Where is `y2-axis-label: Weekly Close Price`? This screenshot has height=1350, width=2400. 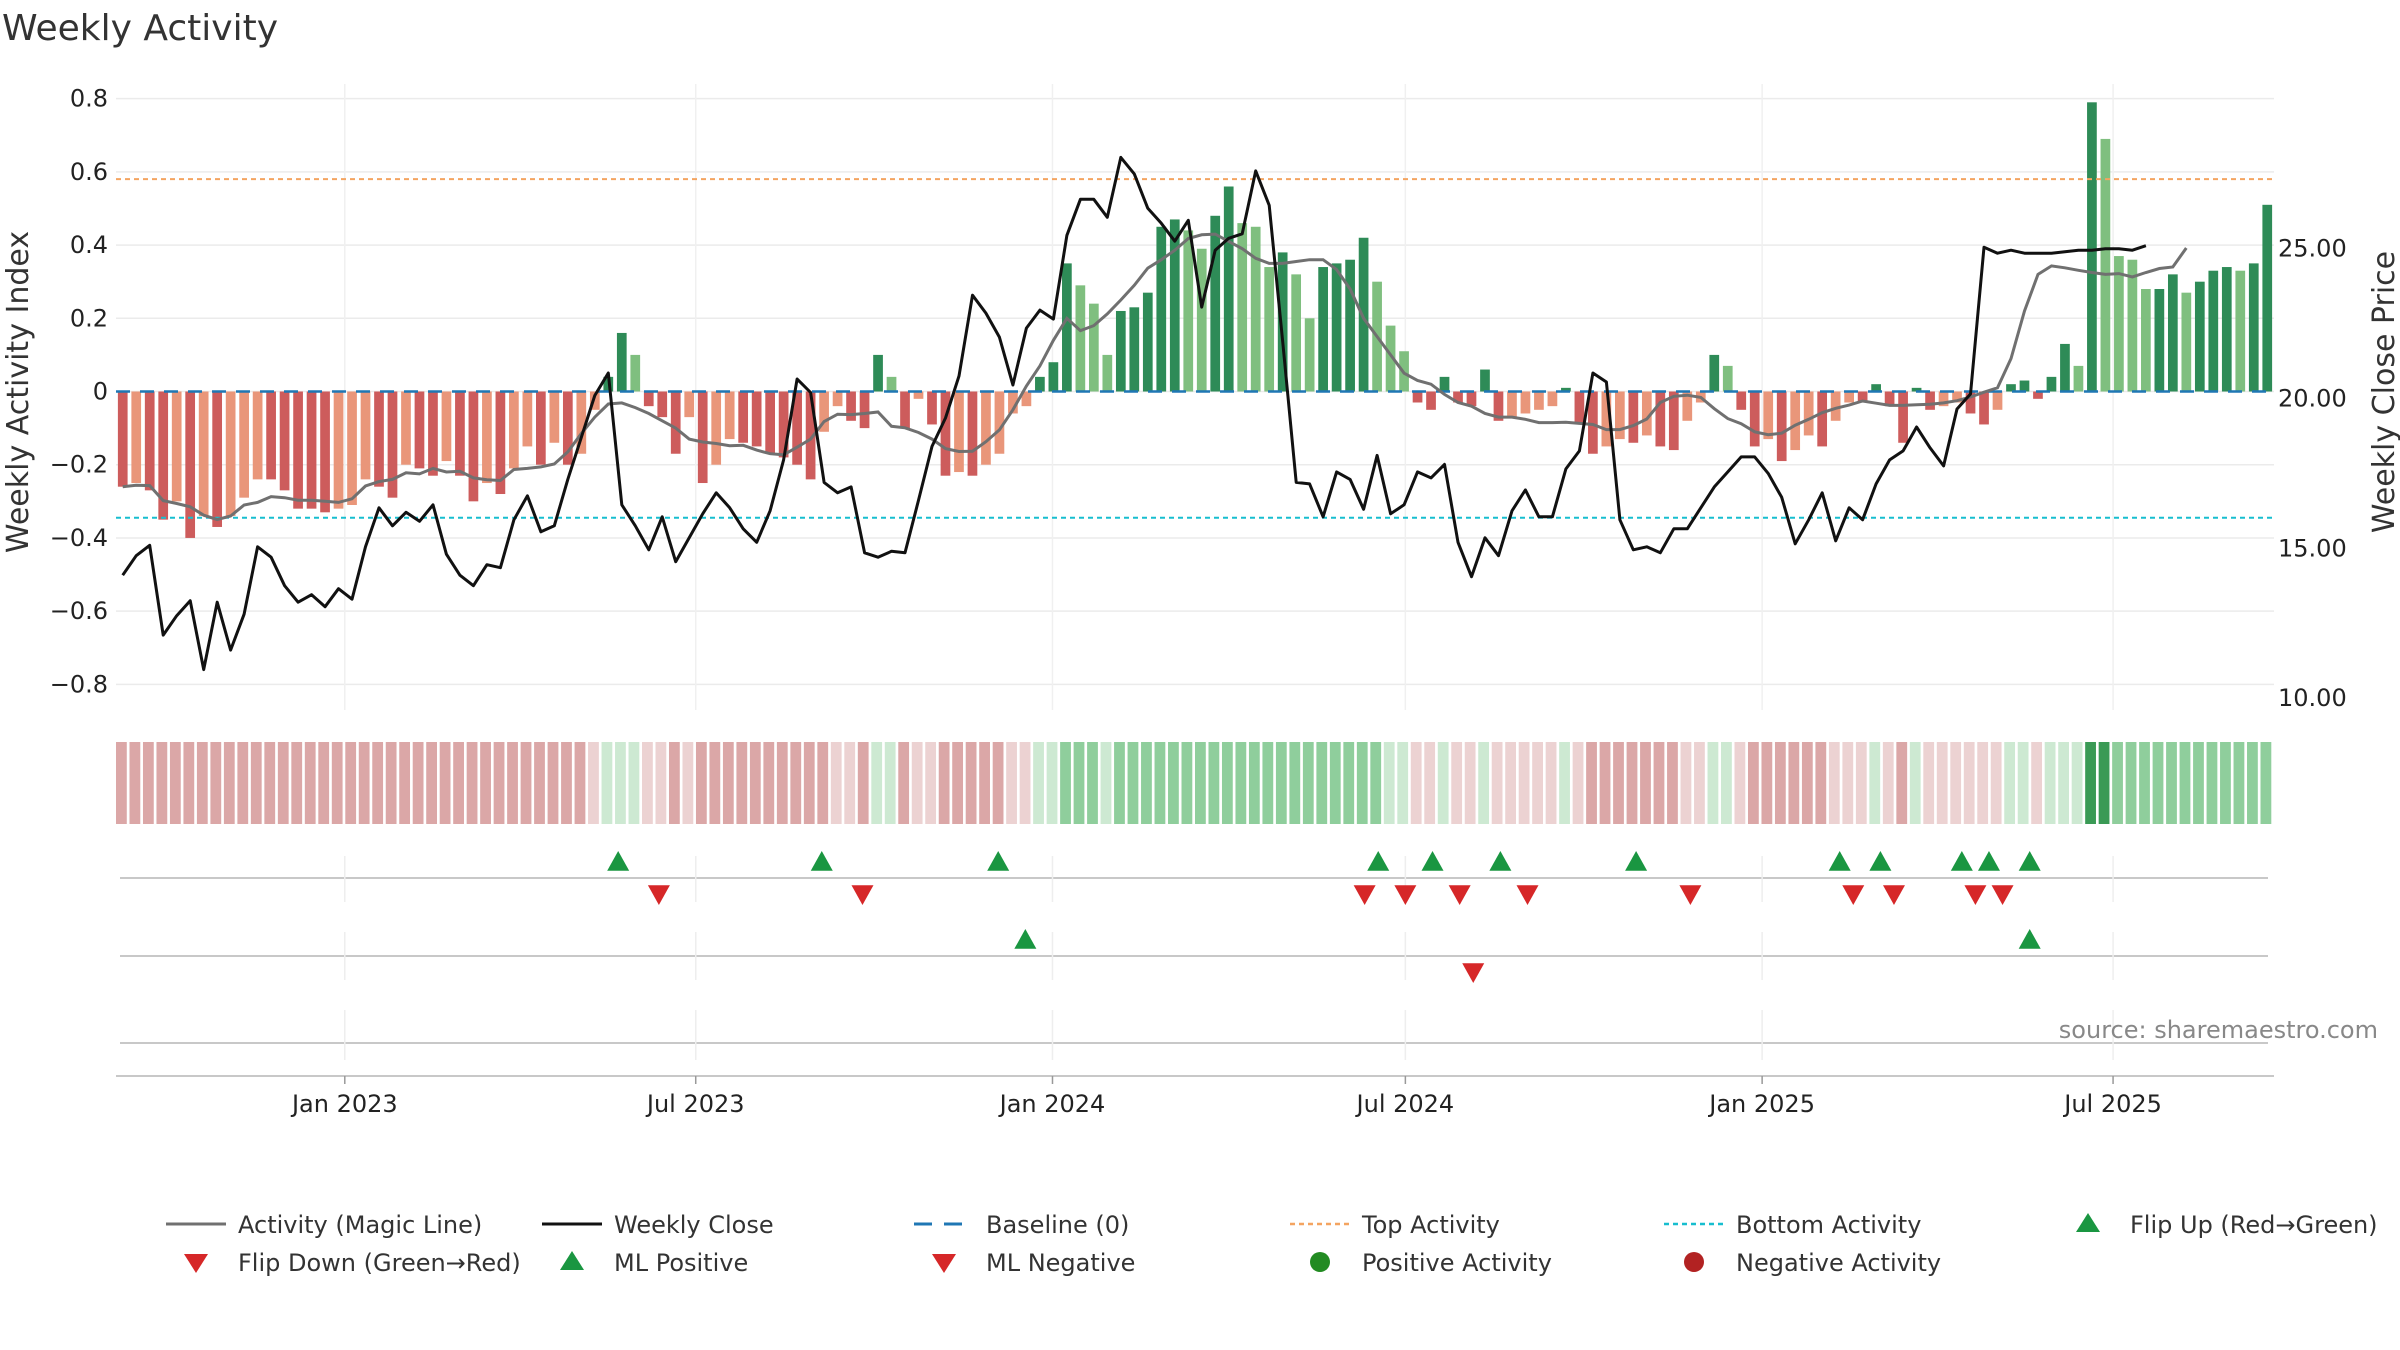 y2-axis-label: Weekly Close Price is located at coordinates (2383, 392).